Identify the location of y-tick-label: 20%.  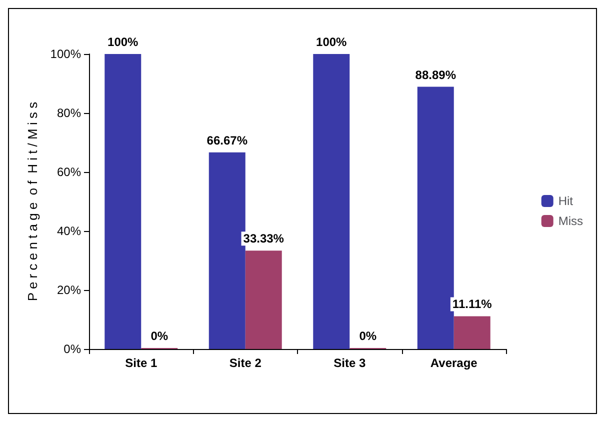
(69, 290).